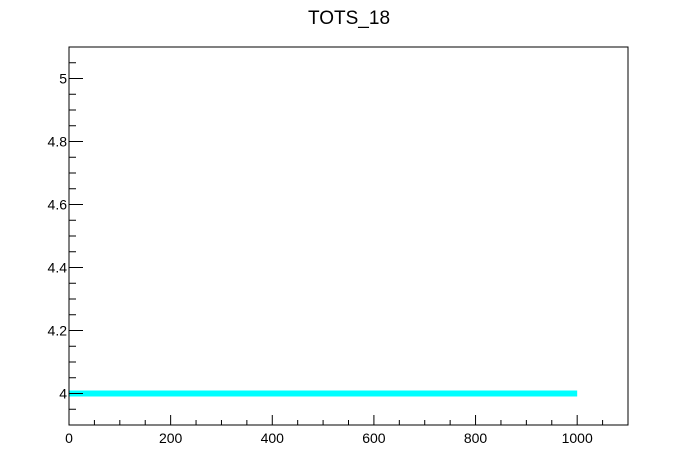 The height and width of the screenshot is (475, 698). What do you see at coordinates (58, 268) in the screenshot?
I see `y-tick-label: 4.4` at bounding box center [58, 268].